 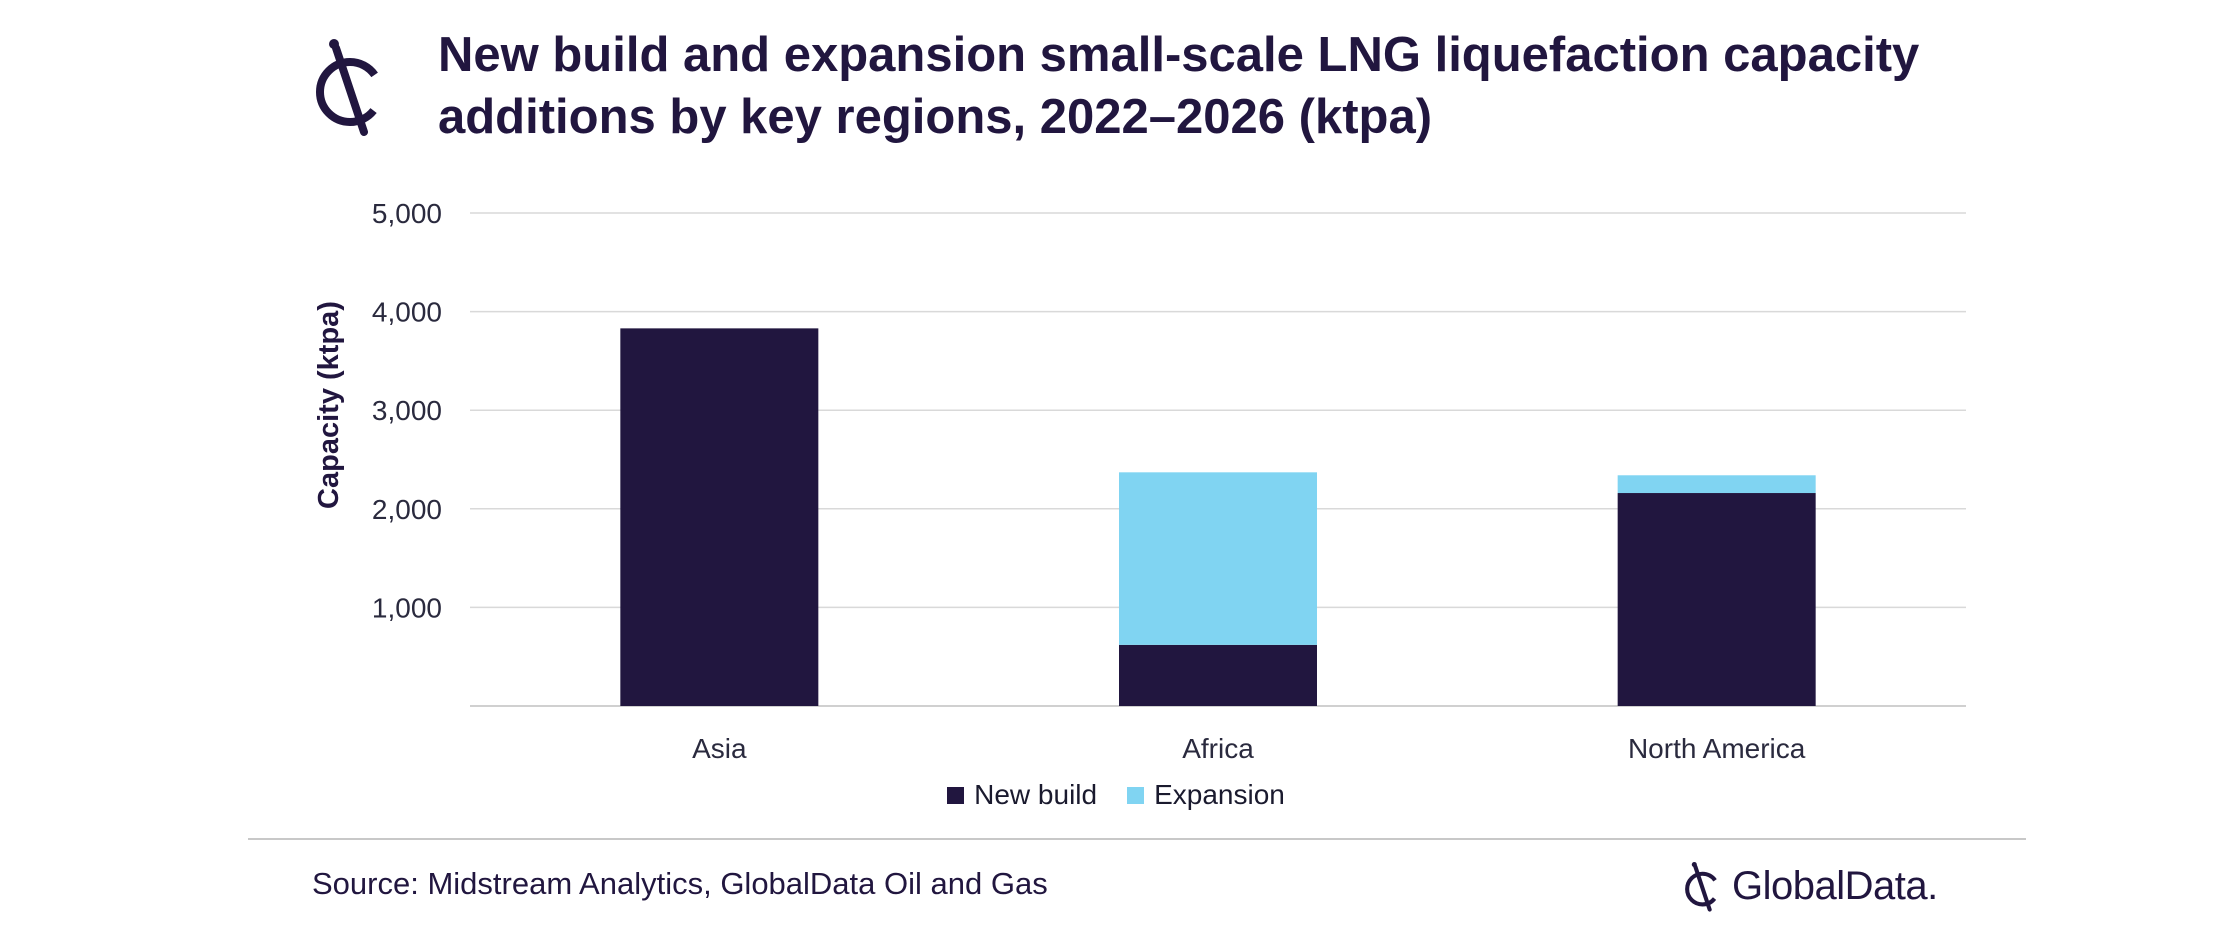 I want to click on y-tick-label: 1,000, so click(x=407, y=607).